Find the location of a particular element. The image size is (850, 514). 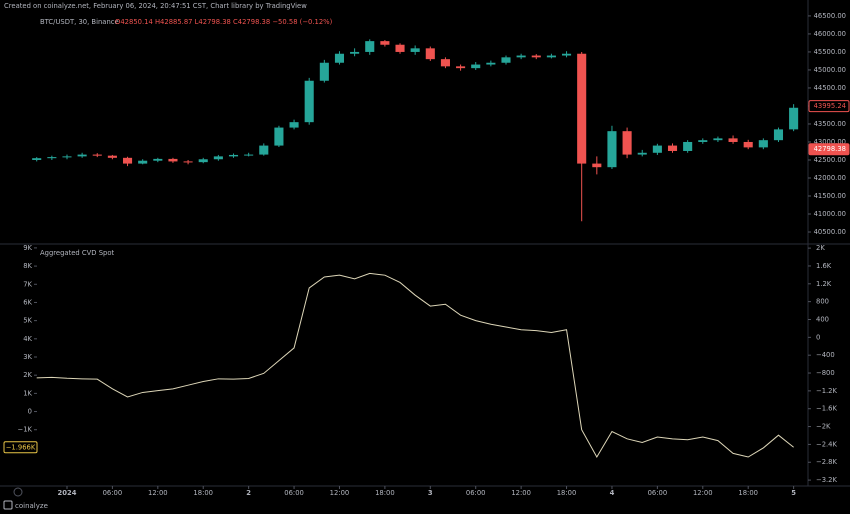

x-tick-label: 4 is located at coordinates (612, 493).